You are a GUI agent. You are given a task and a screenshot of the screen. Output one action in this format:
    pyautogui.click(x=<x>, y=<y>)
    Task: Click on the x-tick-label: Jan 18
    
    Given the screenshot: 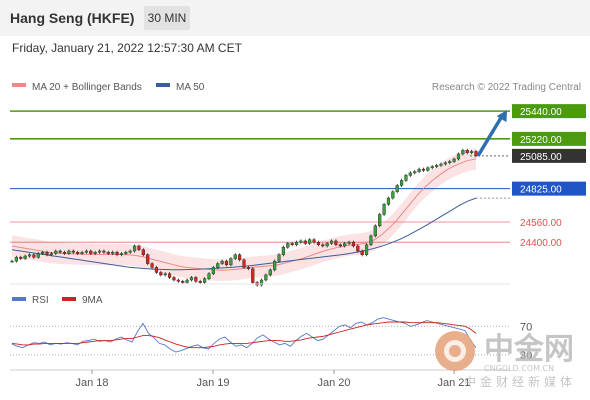 What is the action you would take?
    pyautogui.click(x=91, y=383)
    